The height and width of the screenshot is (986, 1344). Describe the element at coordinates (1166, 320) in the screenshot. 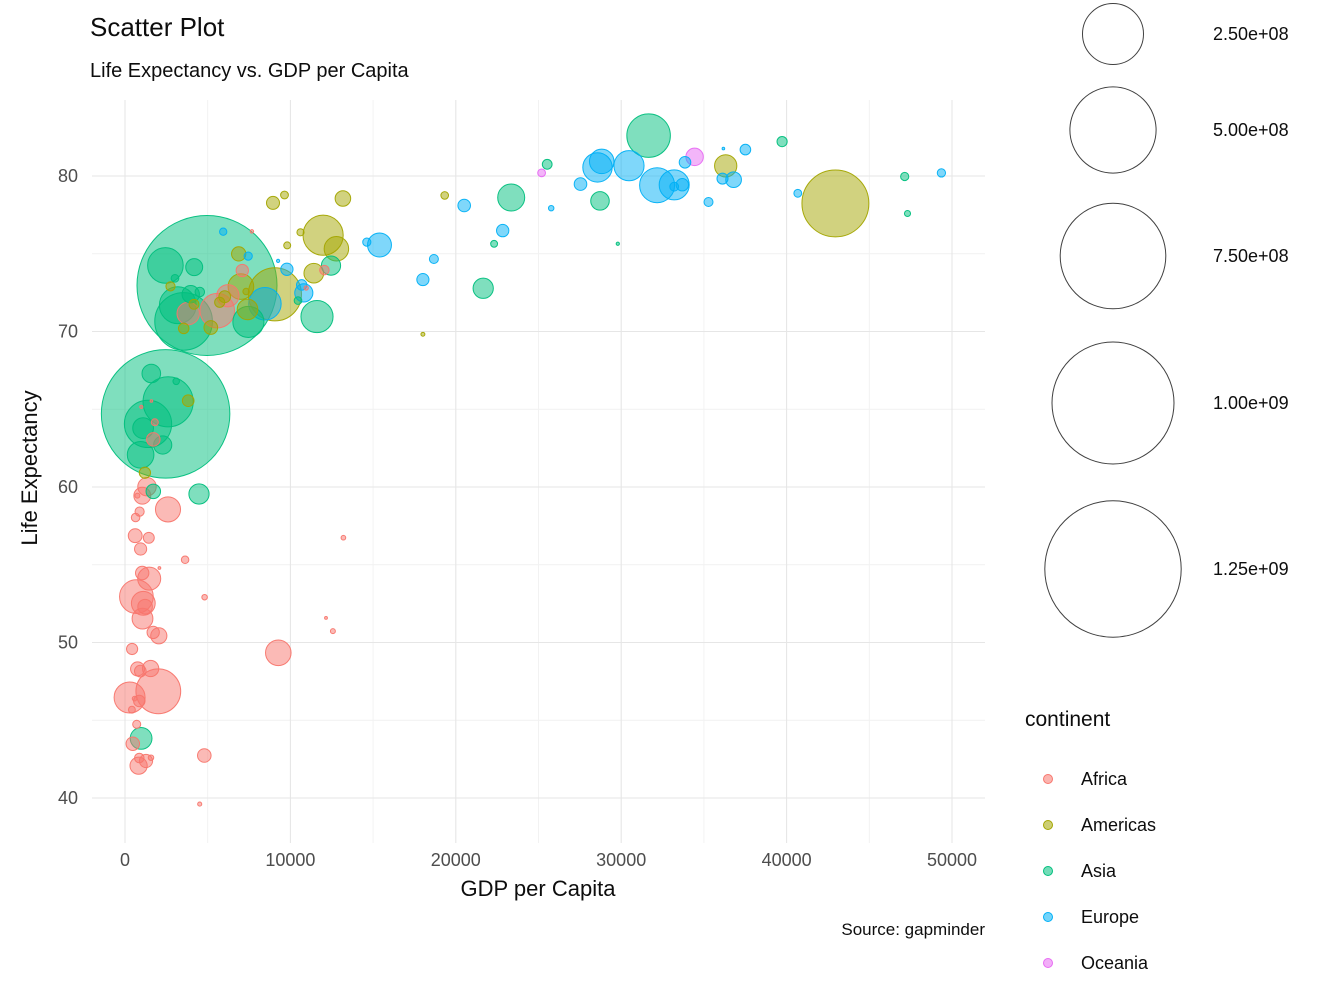

I see `size-legend: 2.50e+08 5.00e+08 7.50e+08 1.00e+09 1.25e+09` at that location.